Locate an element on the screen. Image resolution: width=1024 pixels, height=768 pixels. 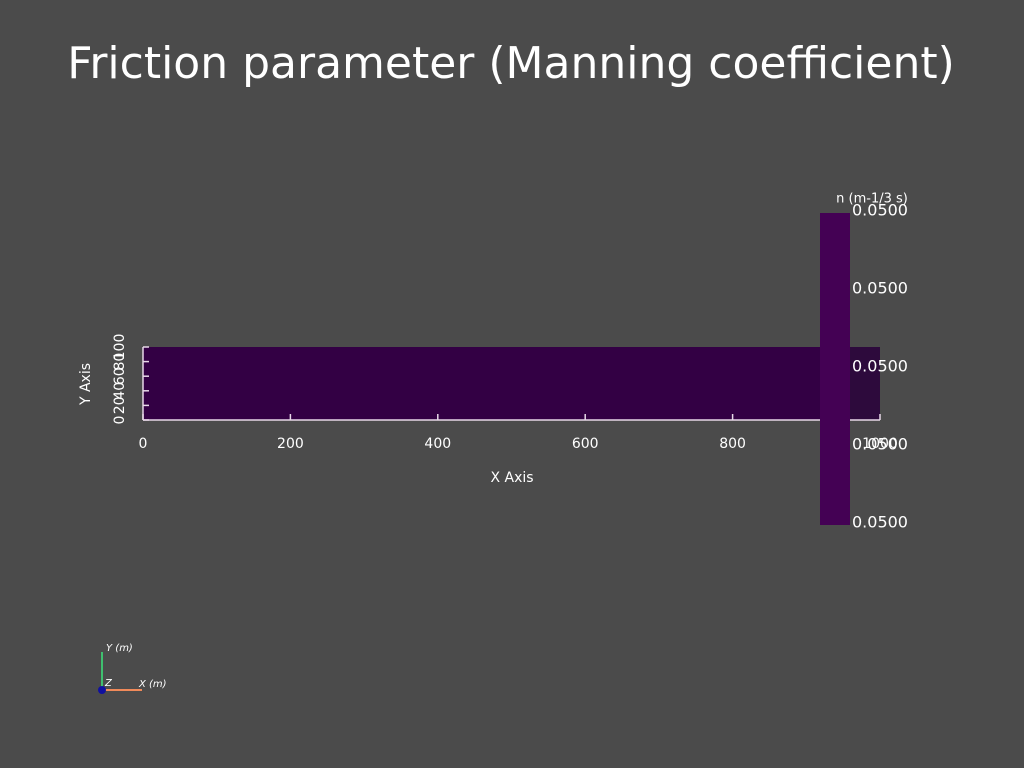
x-tick-label: 0 is located at coordinates (143, 444).